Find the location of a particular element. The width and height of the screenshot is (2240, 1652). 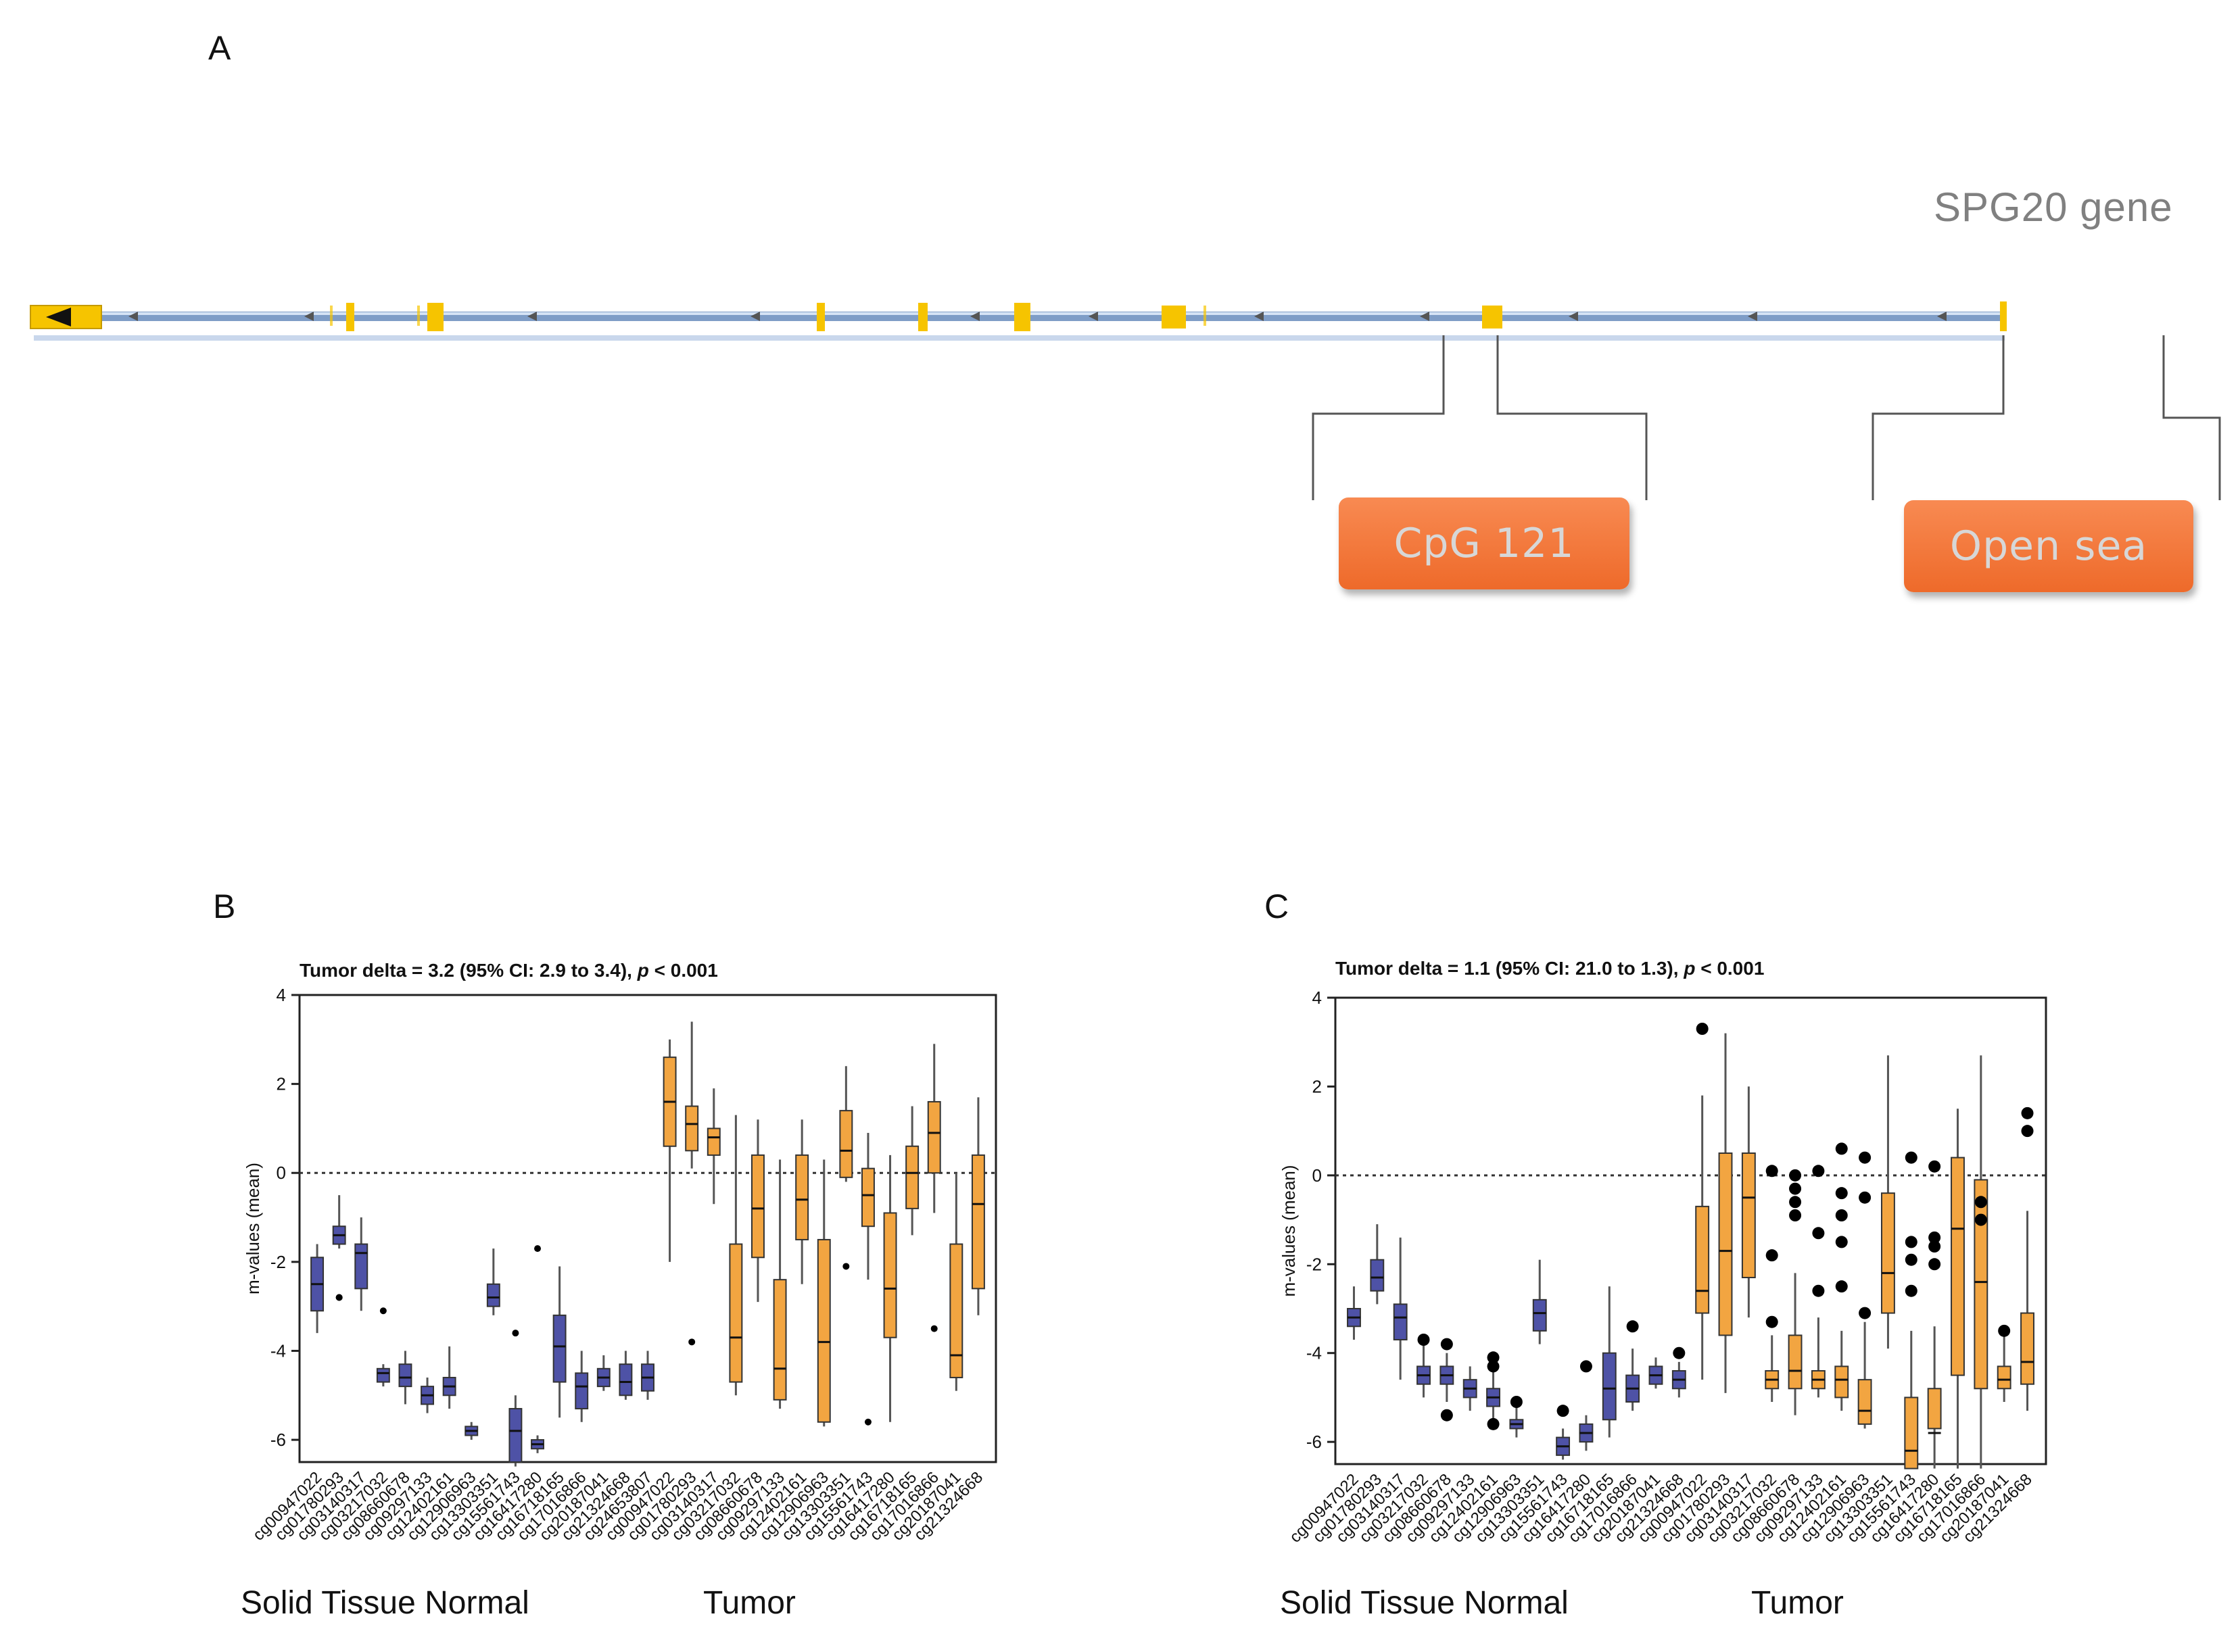

y-tick-label: 0 is located at coordinates (1317, 1175).